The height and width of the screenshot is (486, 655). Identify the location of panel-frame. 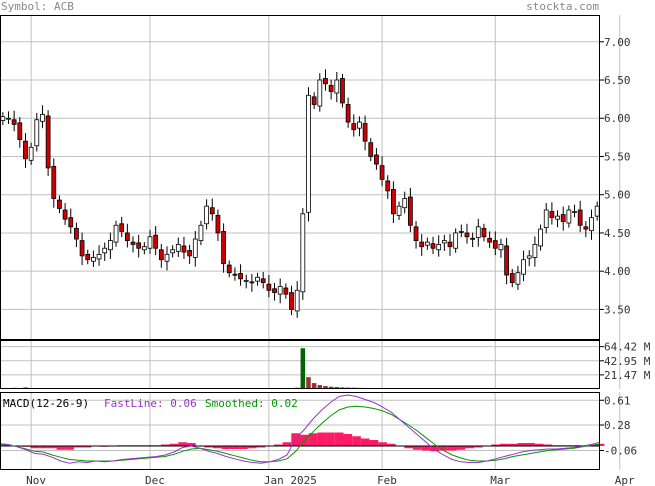
(300, 364).